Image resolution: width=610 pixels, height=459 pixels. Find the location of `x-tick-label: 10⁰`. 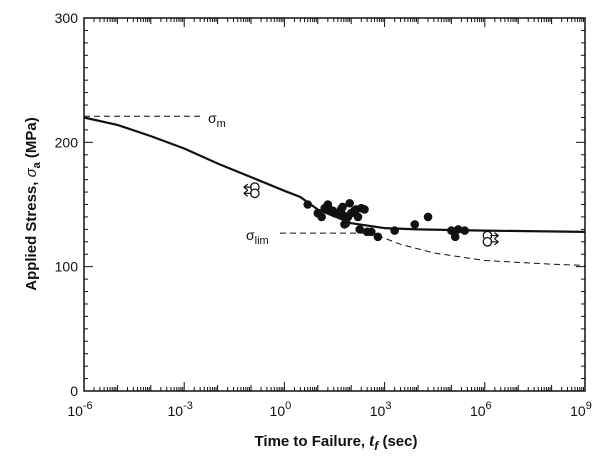

x-tick-label: 10⁰ is located at coordinates (281, 409).